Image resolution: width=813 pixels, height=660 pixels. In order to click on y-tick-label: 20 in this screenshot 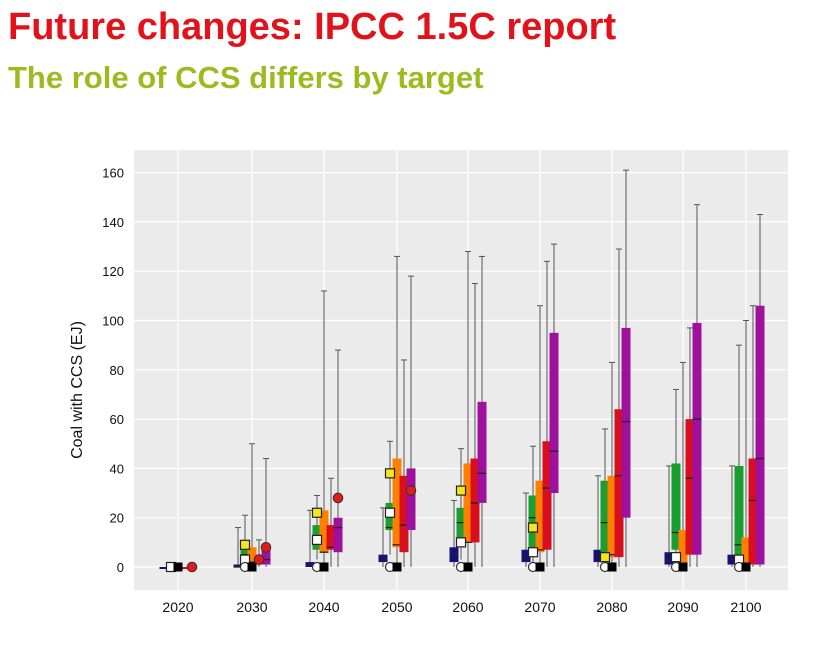, I will do `click(117, 518)`.